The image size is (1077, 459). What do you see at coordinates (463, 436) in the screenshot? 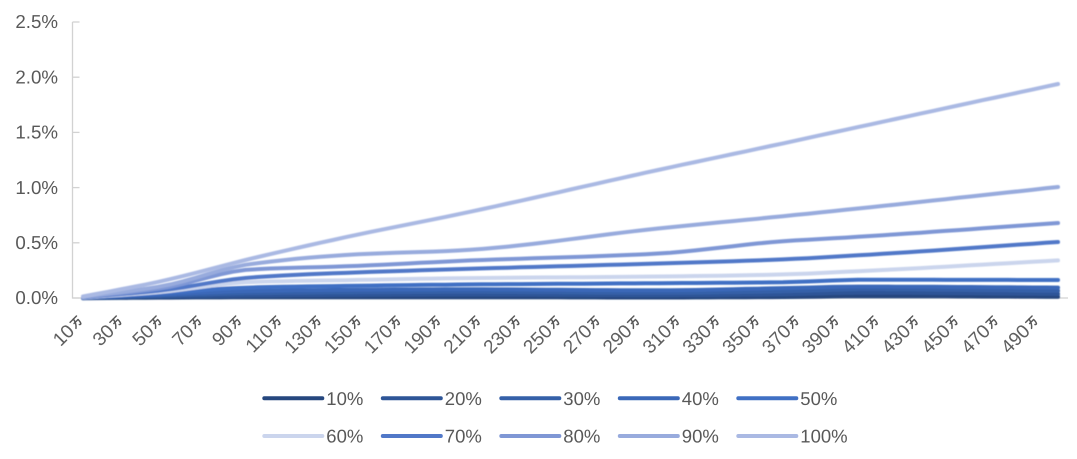
I see `svg-text: 70%` at bounding box center [463, 436].